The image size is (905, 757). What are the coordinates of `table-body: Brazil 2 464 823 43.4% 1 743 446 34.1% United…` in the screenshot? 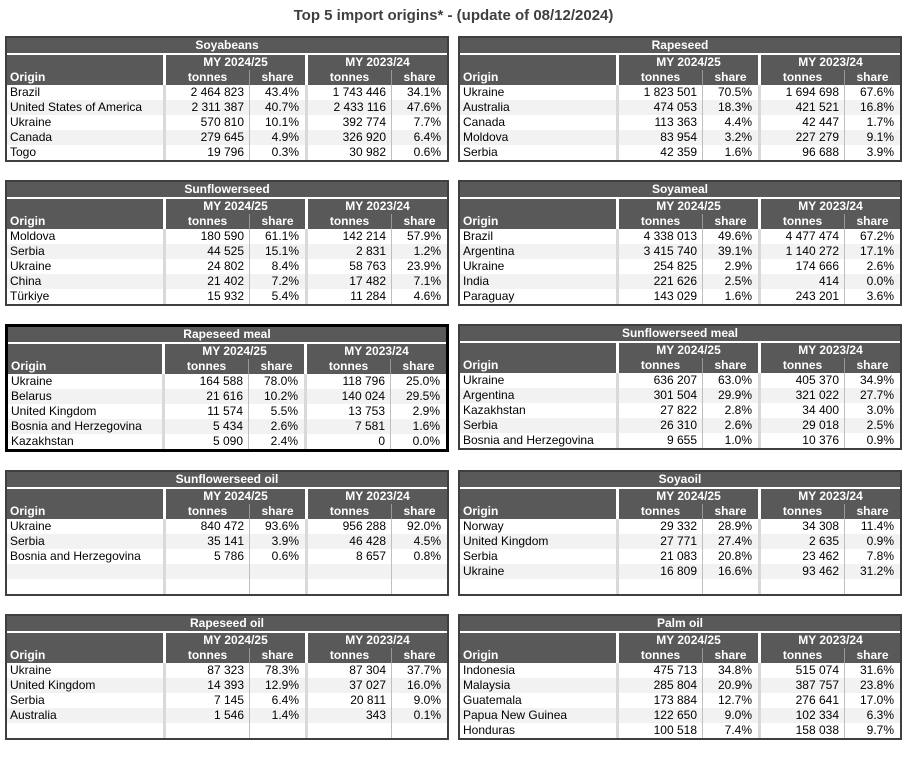 It's located at (227, 122).